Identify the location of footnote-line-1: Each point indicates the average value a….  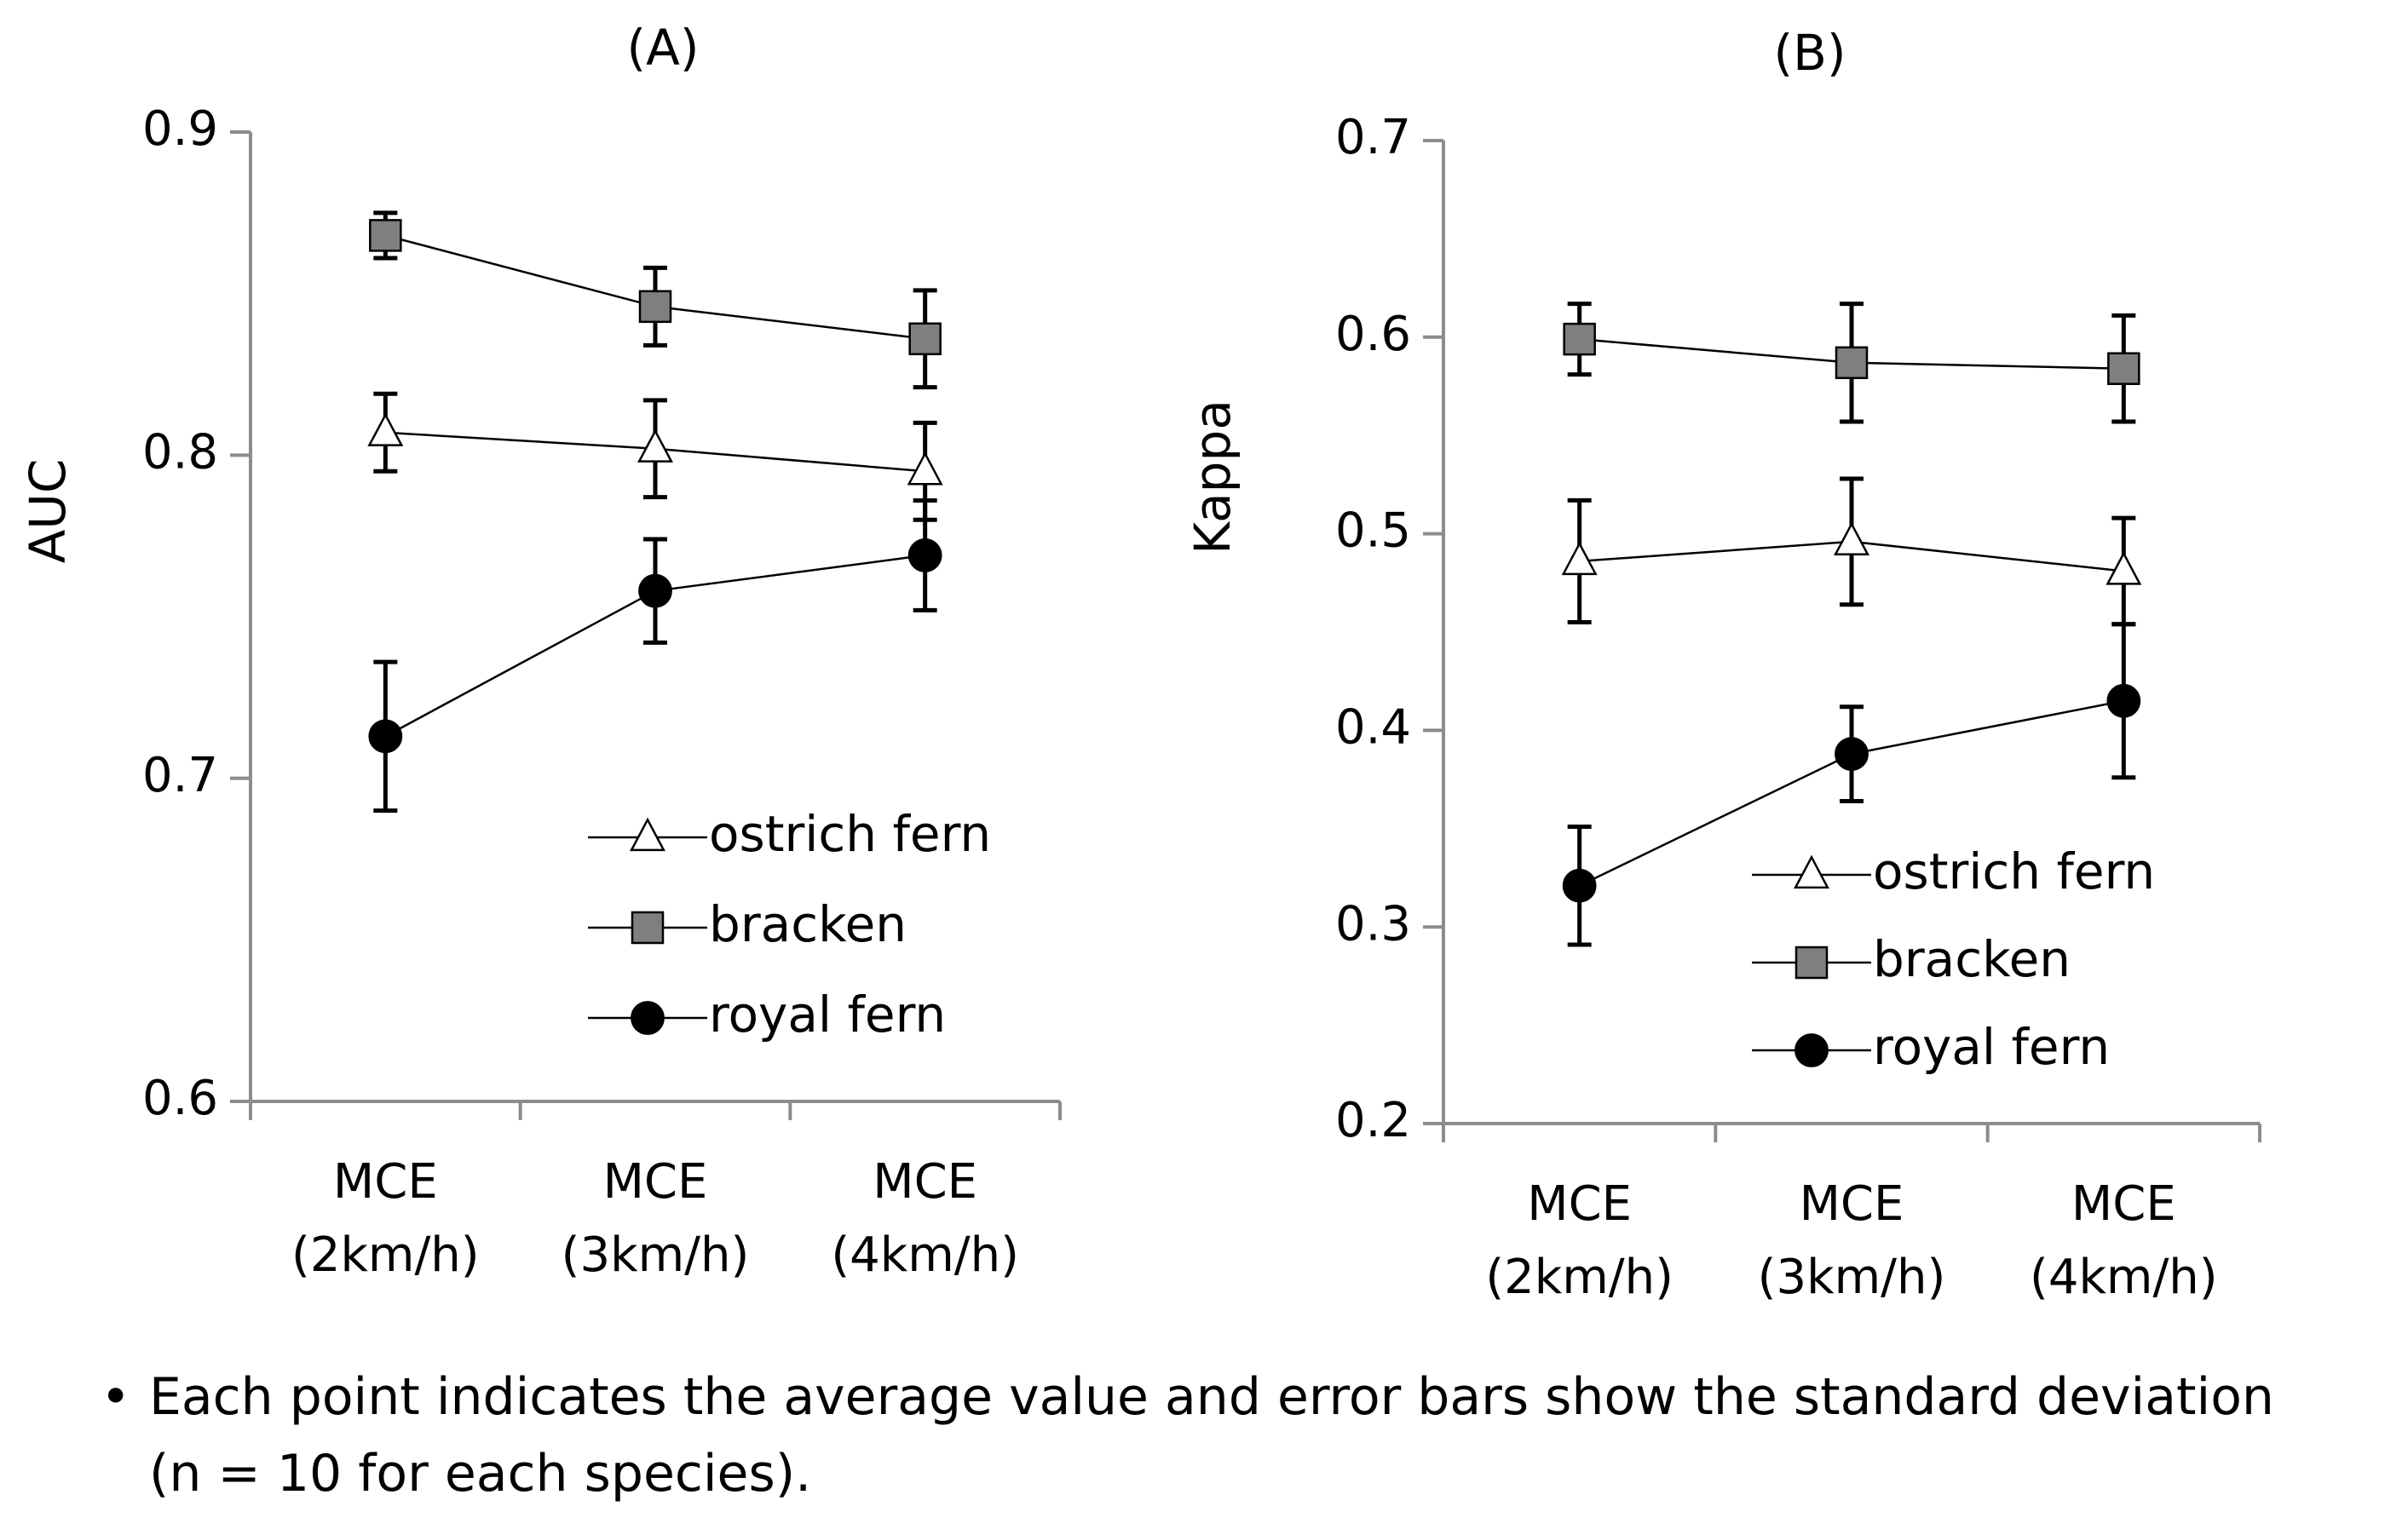
(1211, 1397).